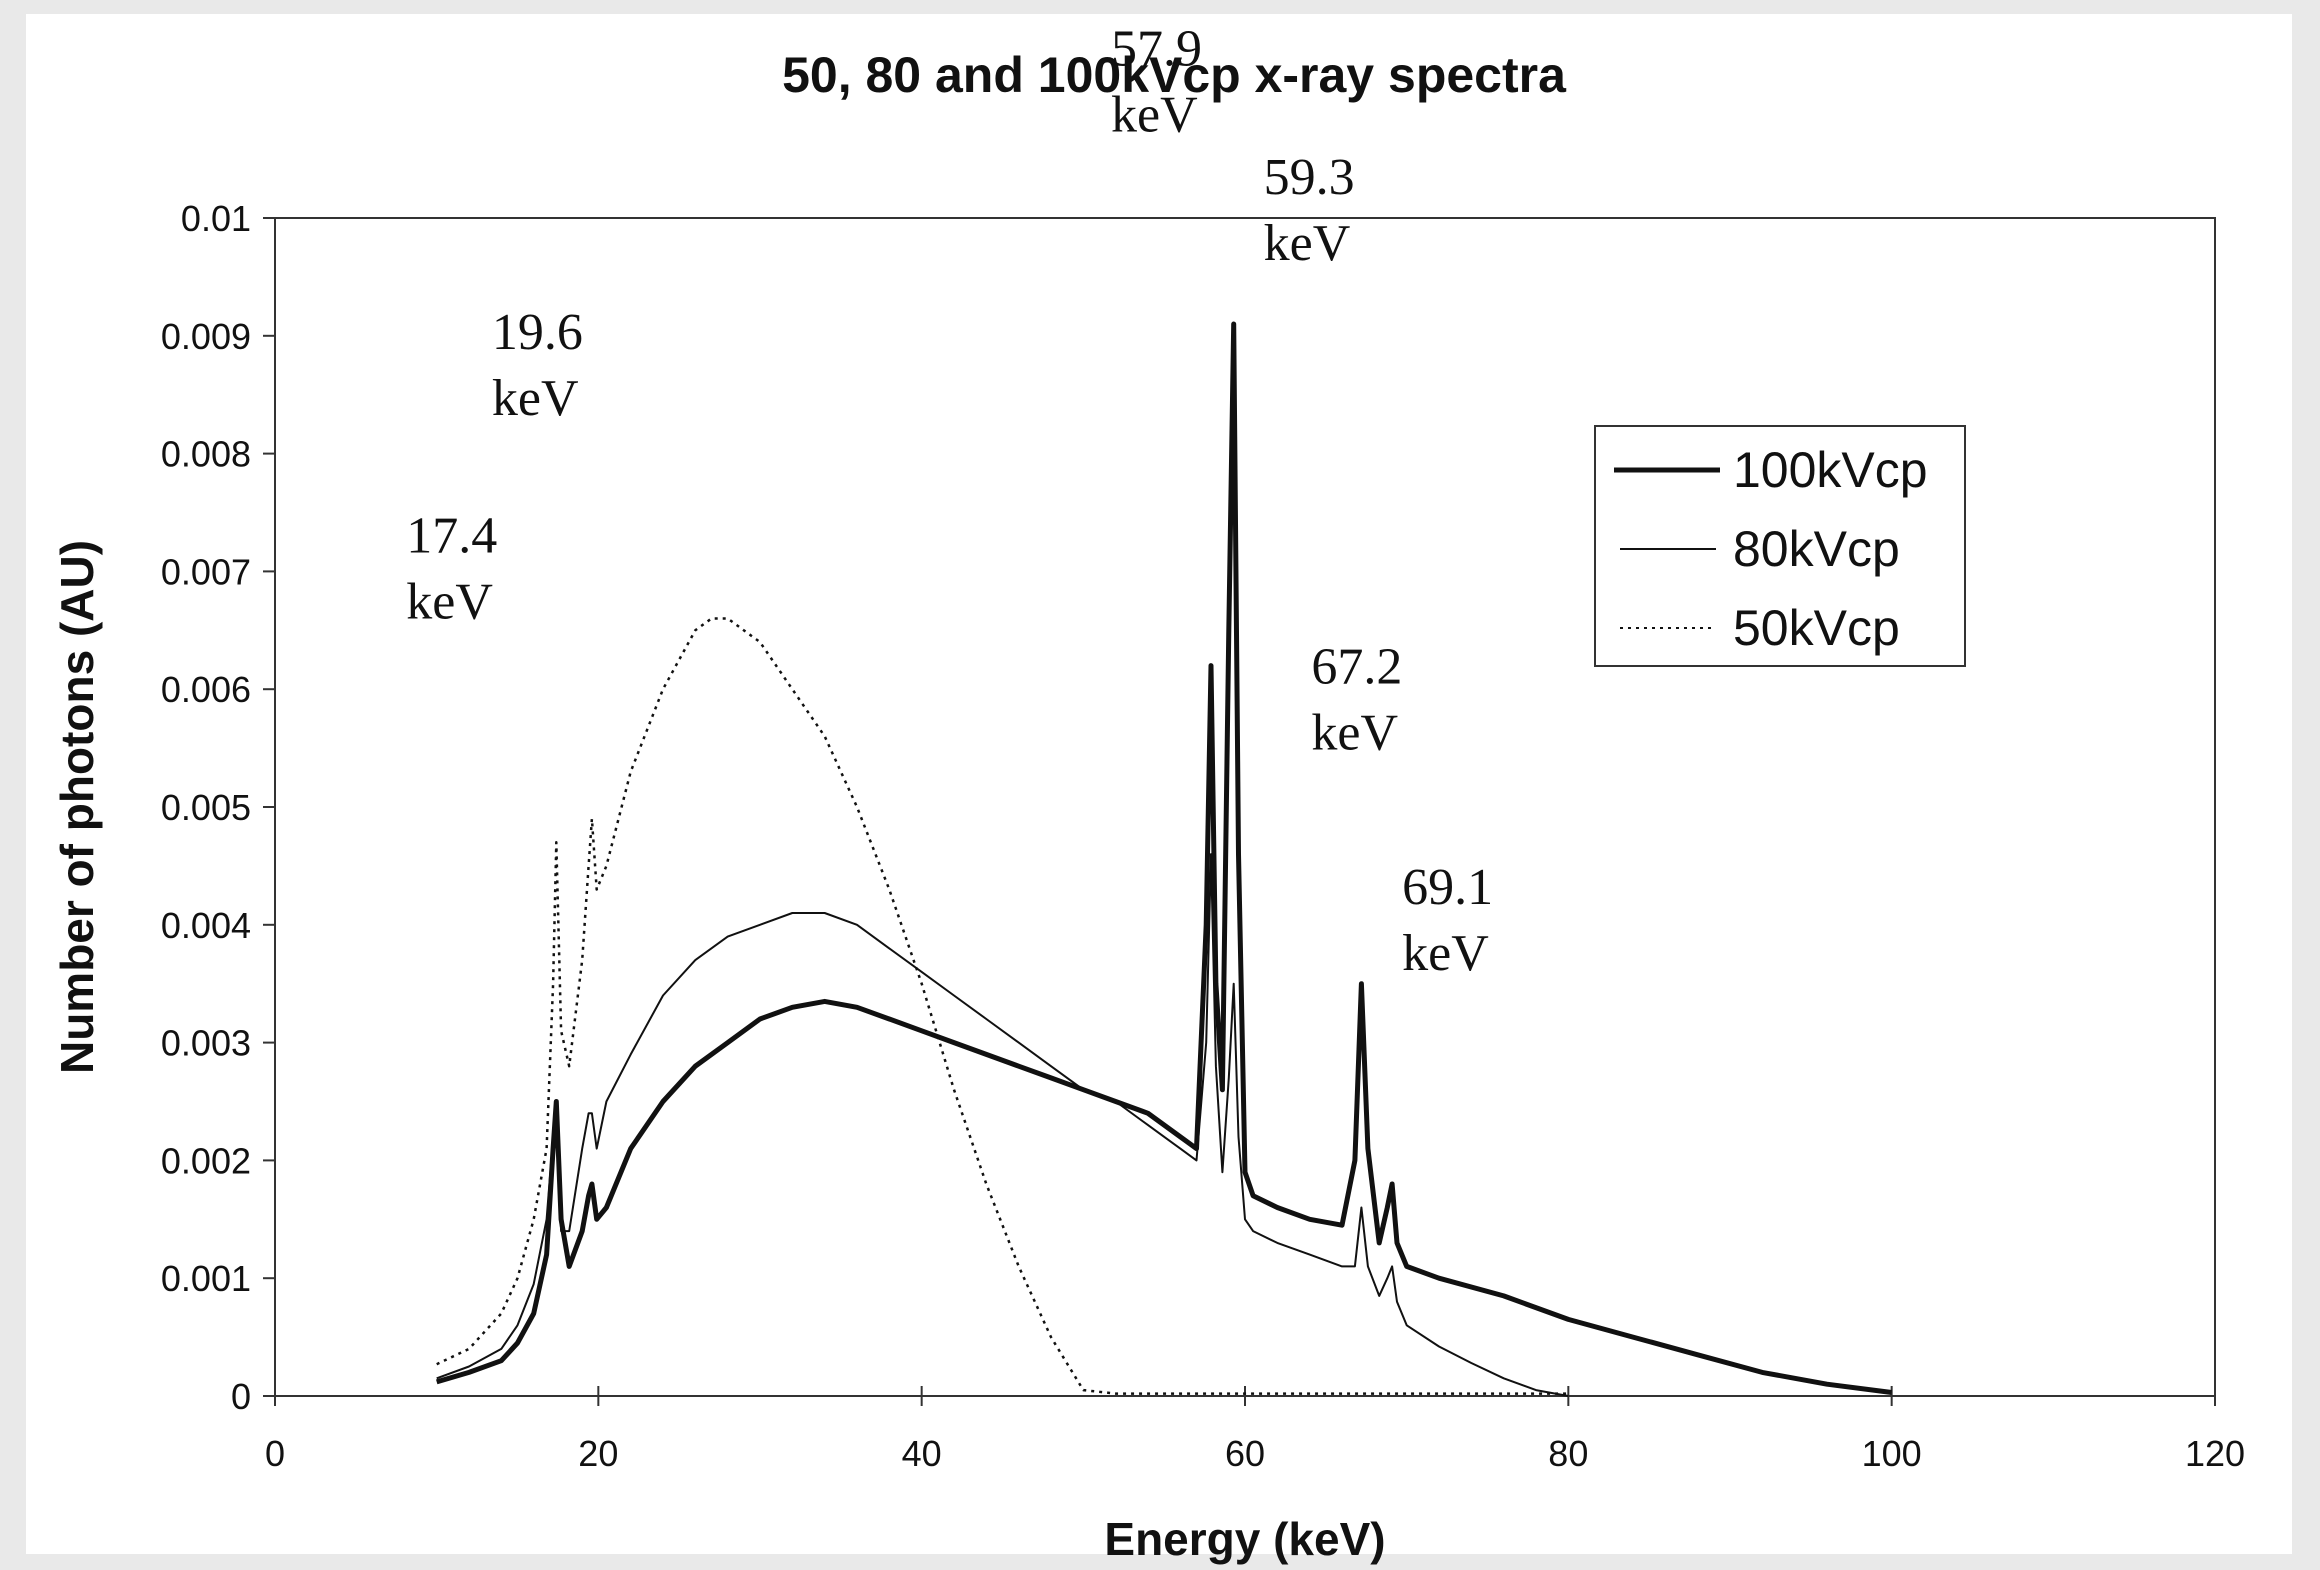 The height and width of the screenshot is (1570, 2320). I want to click on x-tick-label: 40, so click(922, 1453).